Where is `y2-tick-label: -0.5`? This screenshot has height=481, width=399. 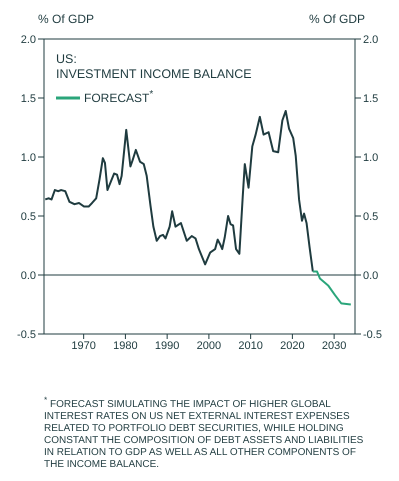 y2-tick-label: -0.5 is located at coordinates (372, 334).